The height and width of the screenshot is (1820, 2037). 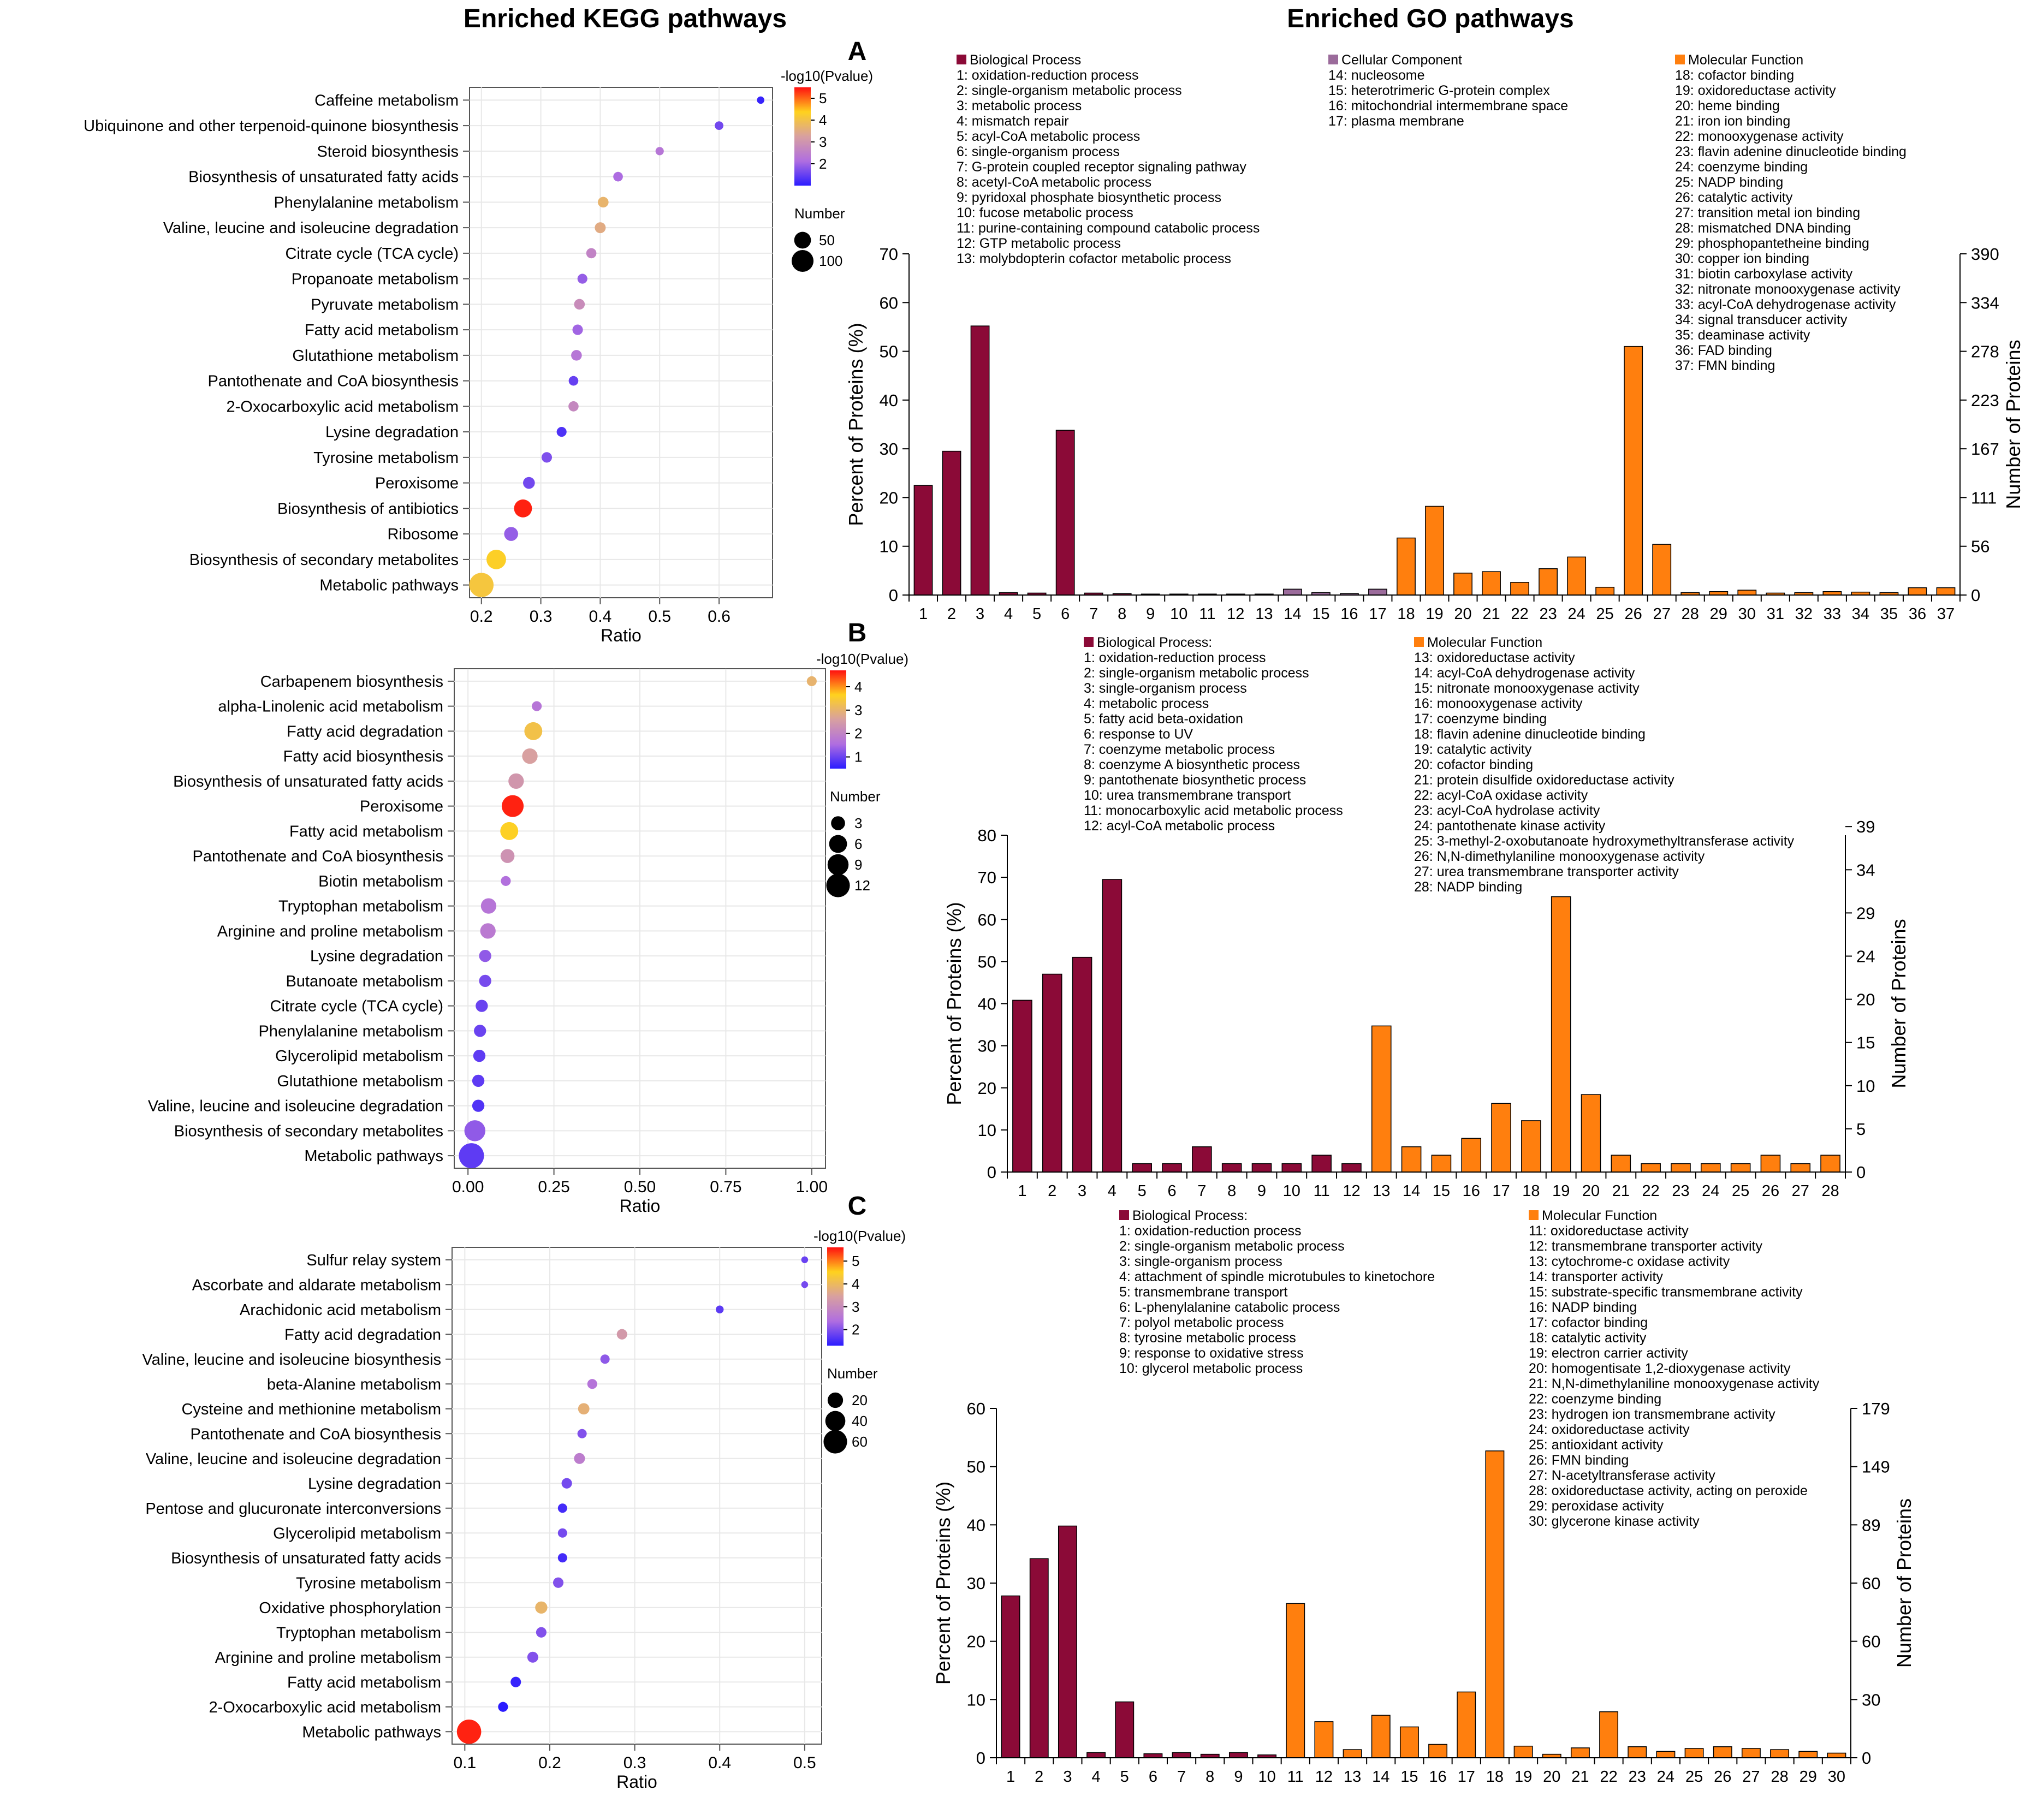 I want to click on legend-item: 2: single-organism metabolic process, so click(x=1232, y=1246).